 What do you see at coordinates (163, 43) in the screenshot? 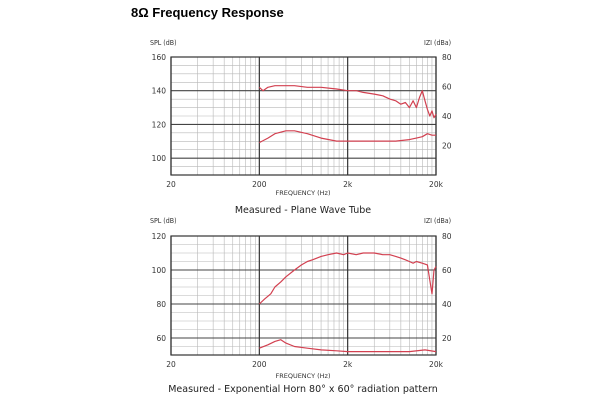
I see `chart-1-left-axis-label: SPL (dB)` at bounding box center [163, 43].